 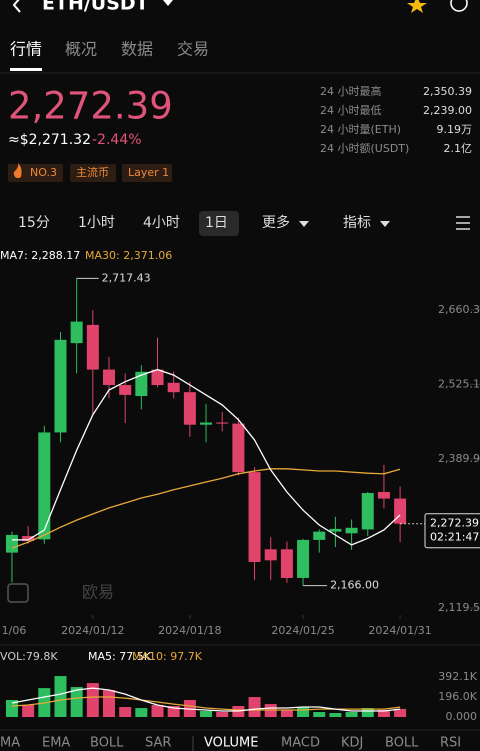 I want to click on indicator-tab: MA, so click(x=10, y=743).